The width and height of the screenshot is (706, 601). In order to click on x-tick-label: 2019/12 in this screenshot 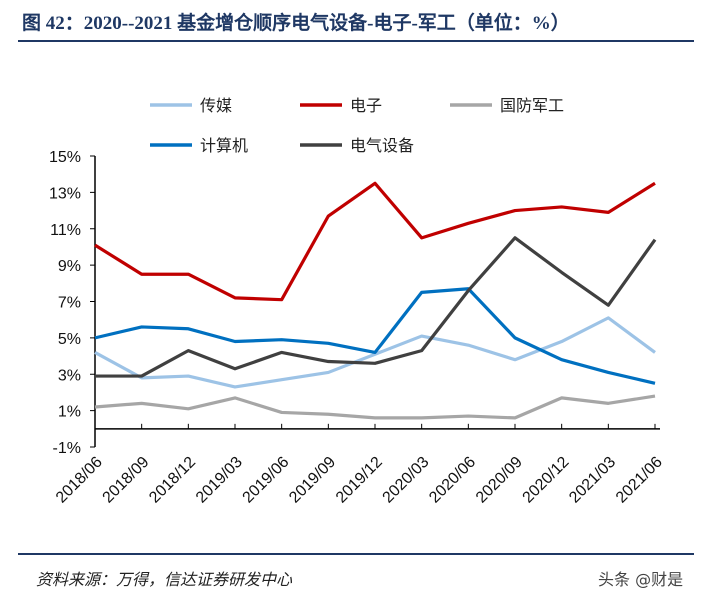, I will do `click(359, 480)`.